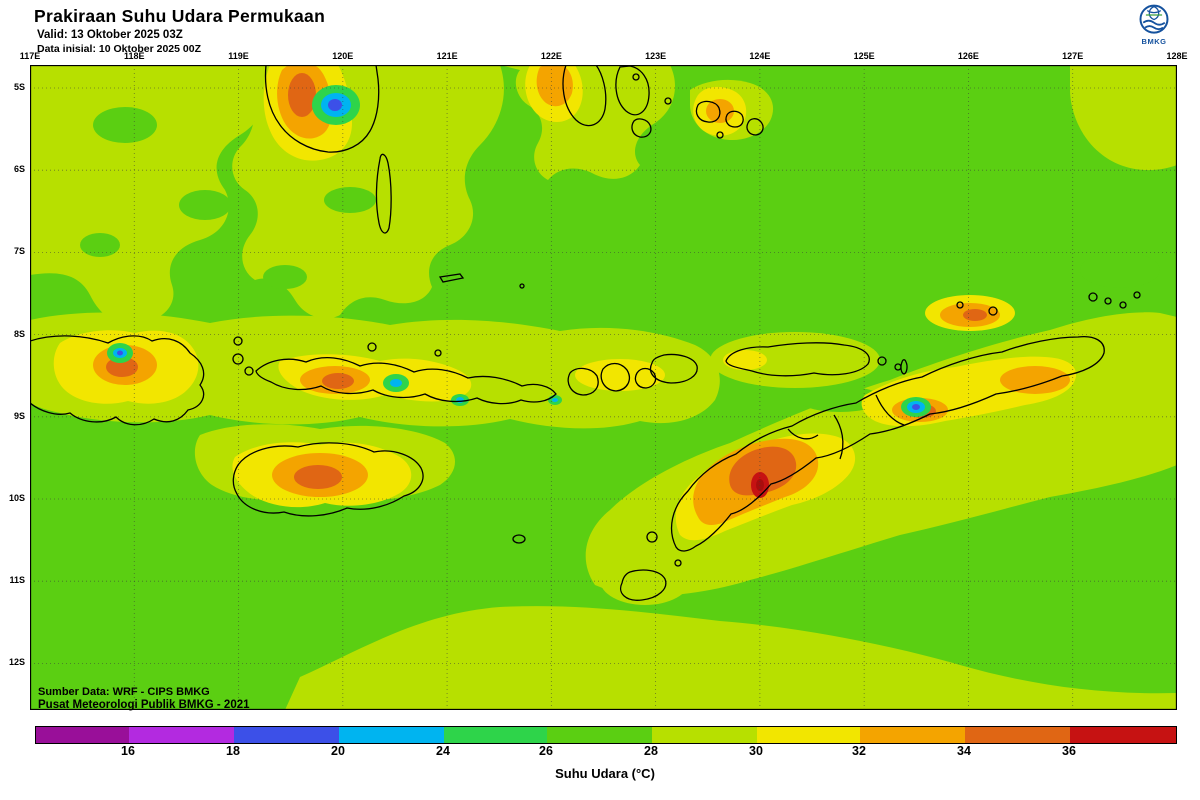 This screenshot has width=1200, height=800. Describe the element at coordinates (238, 56) in the screenshot. I see `lon-label-119E: 119E` at that location.